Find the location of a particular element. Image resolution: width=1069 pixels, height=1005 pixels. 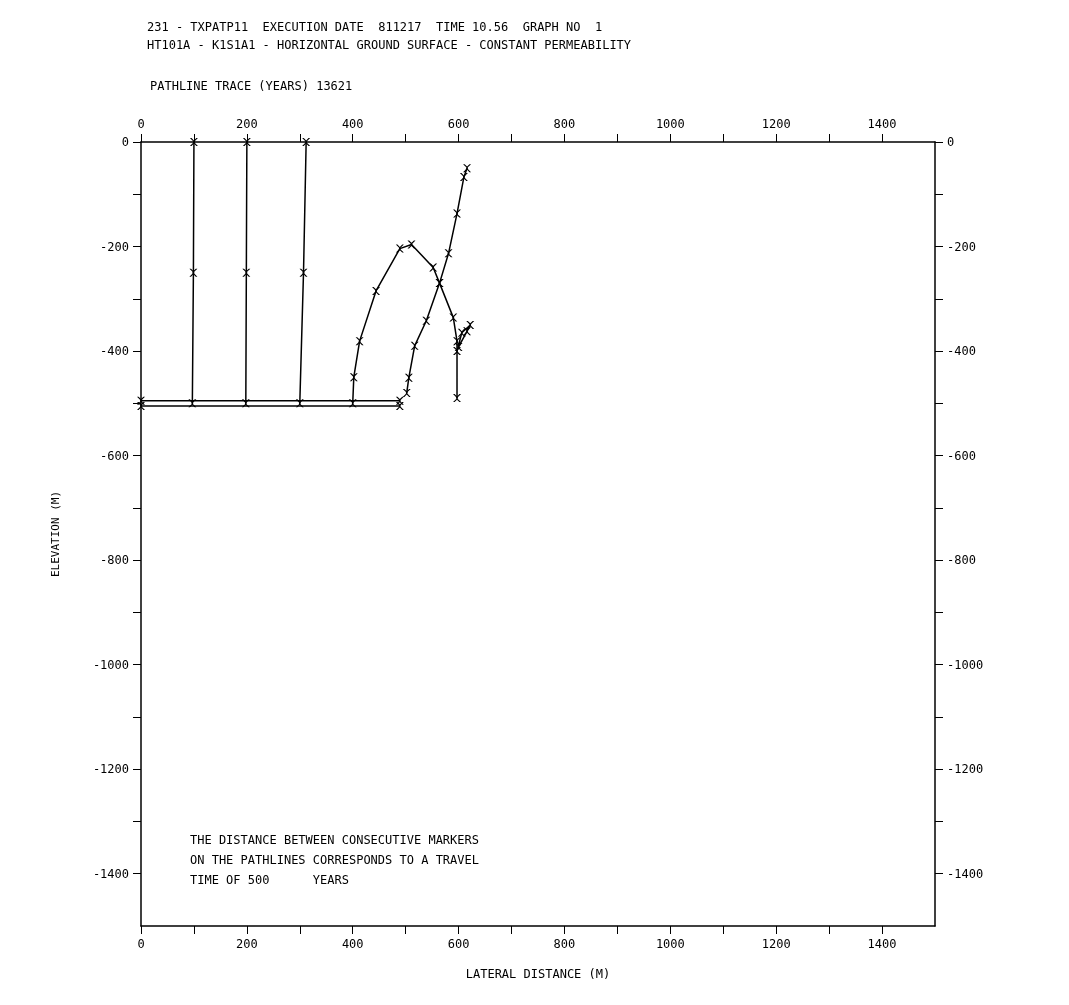

x2-tick-label: 1400 is located at coordinates (882, 944).